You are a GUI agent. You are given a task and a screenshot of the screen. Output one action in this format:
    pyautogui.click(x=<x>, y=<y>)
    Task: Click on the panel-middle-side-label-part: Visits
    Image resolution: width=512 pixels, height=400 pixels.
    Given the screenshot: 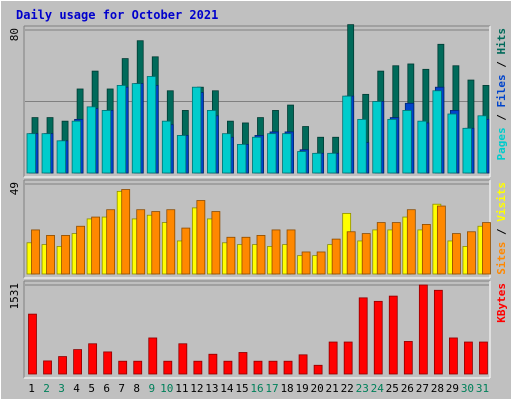 What is the action you would take?
    pyautogui.click(x=501, y=202)
    